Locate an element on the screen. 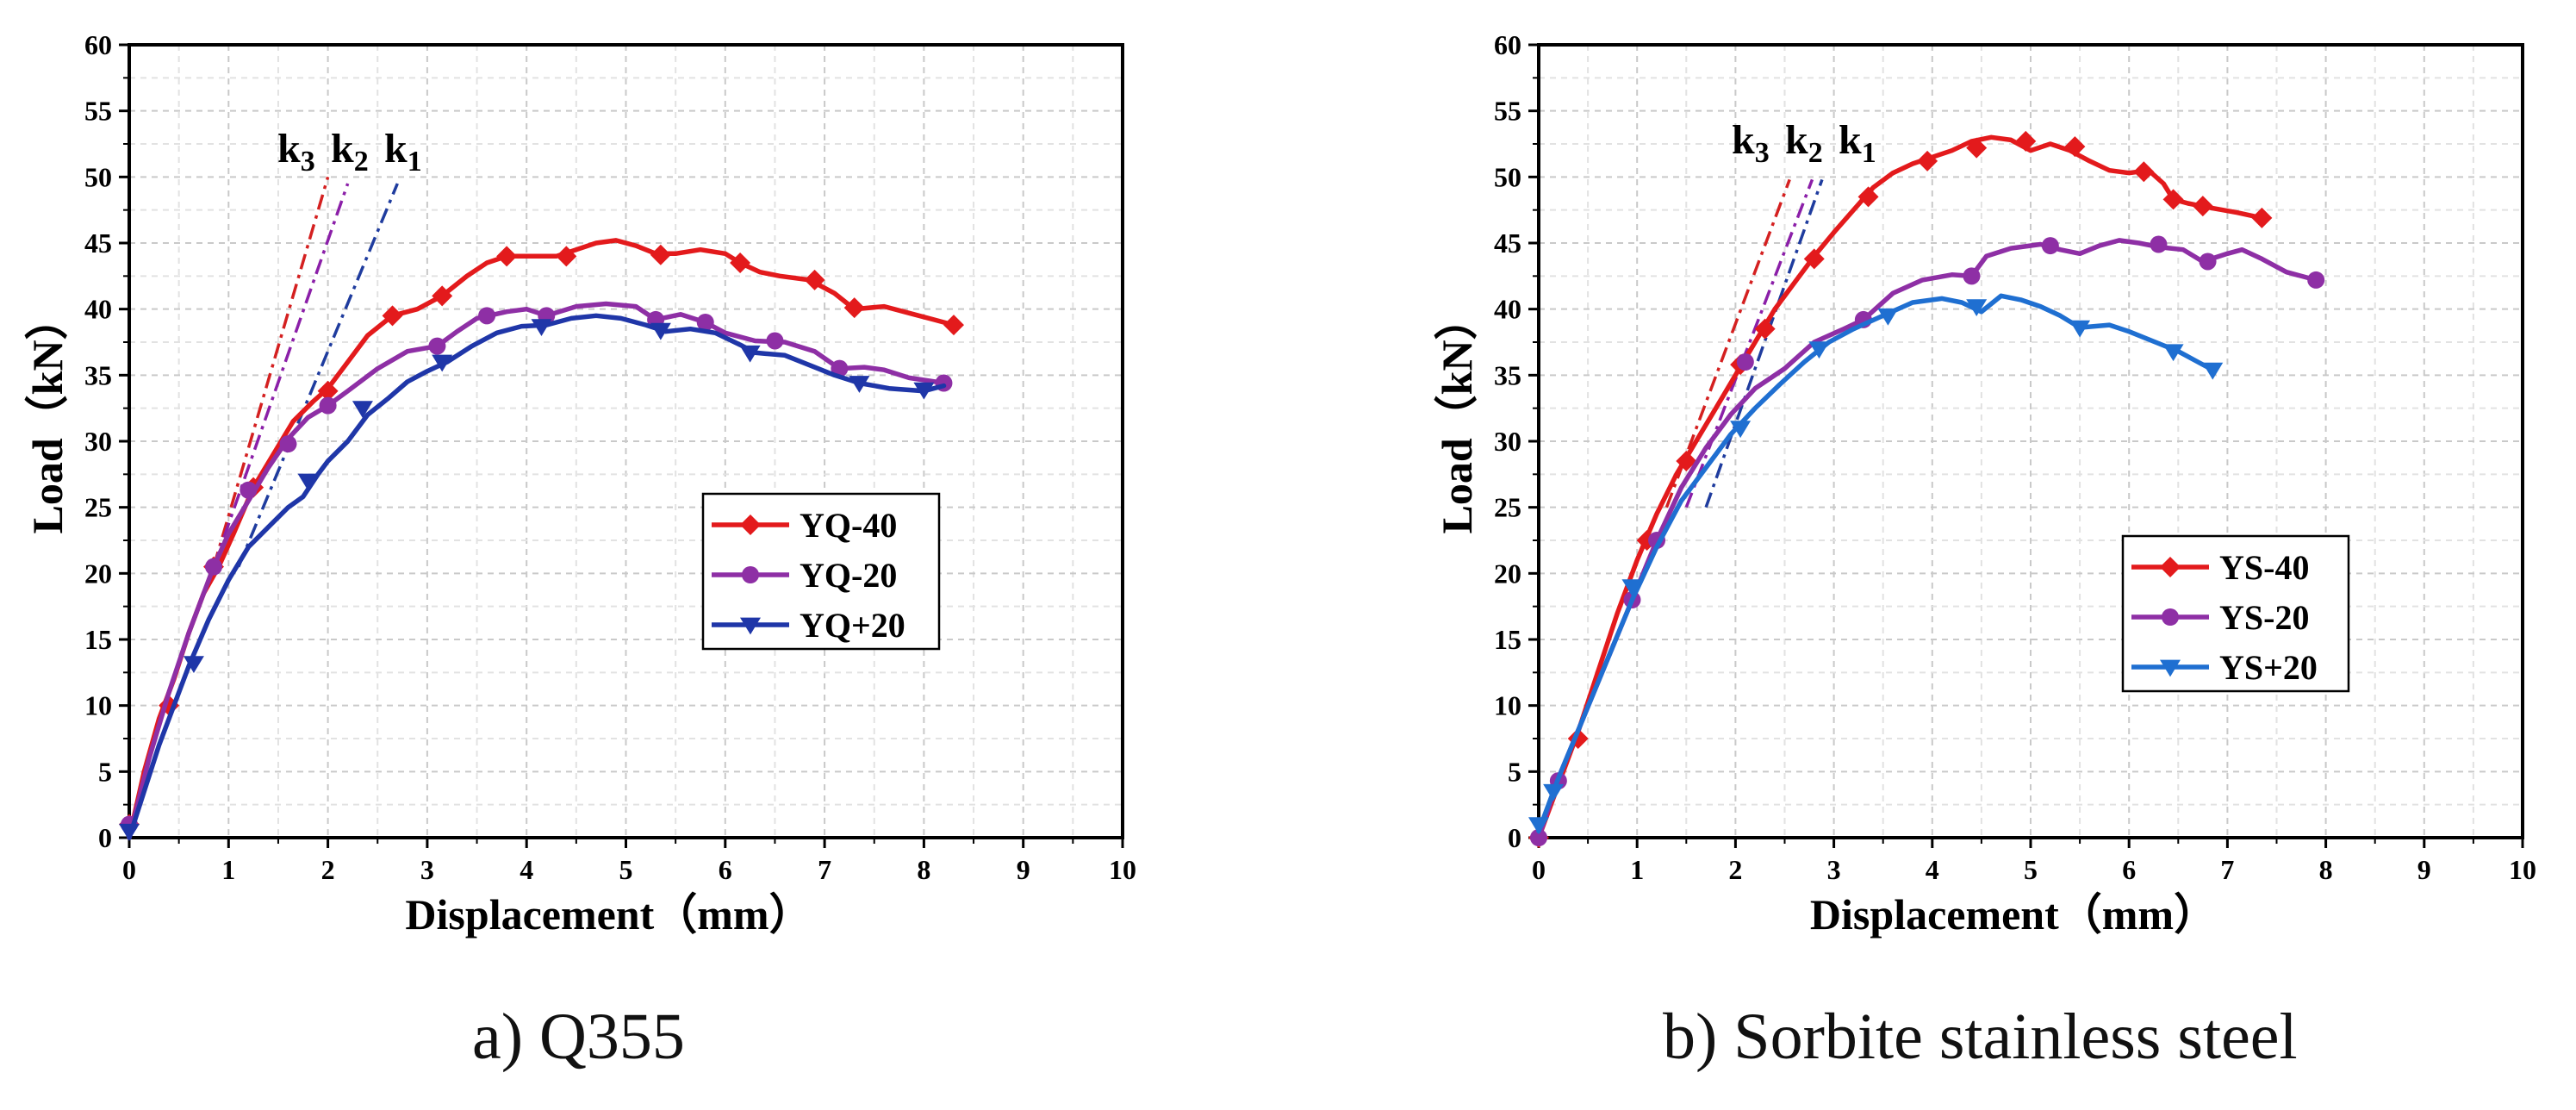 This screenshot has height=1110, width=2576. stiffness-line-k1 is located at coordinates (318, 375).